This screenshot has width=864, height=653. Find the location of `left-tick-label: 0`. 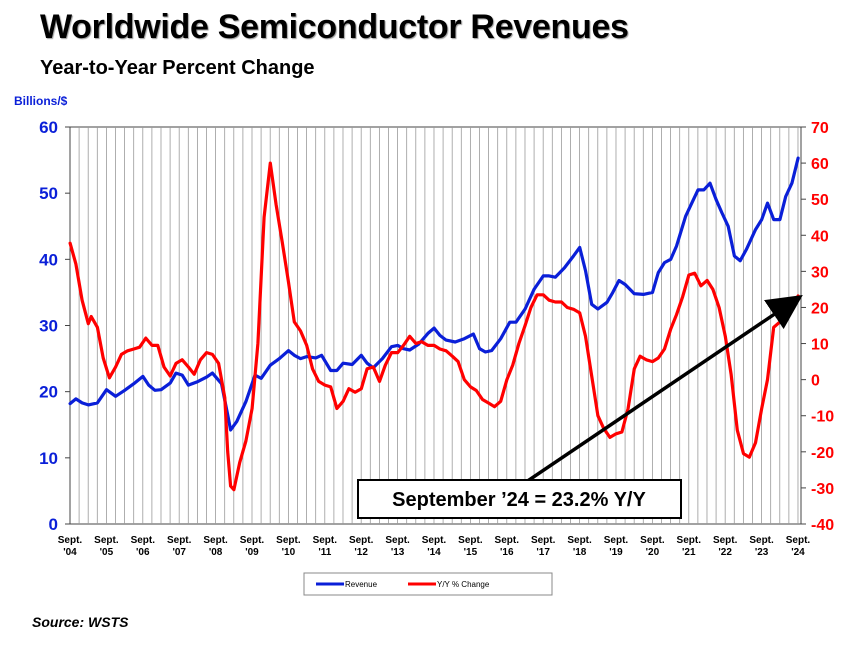

left-tick-label: 0 is located at coordinates (53, 524).